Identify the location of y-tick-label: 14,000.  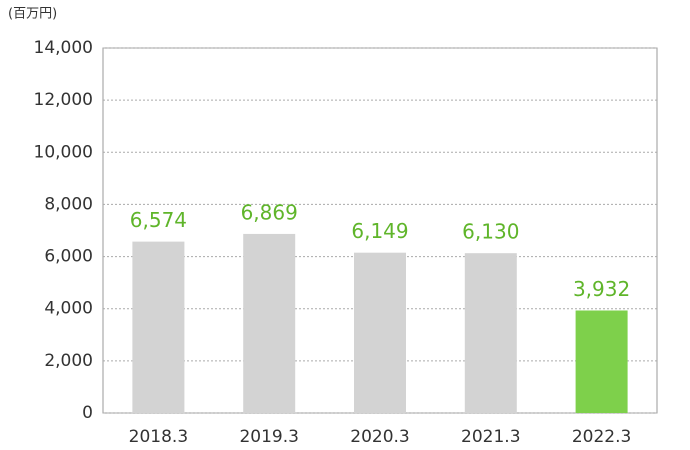
(63, 48).